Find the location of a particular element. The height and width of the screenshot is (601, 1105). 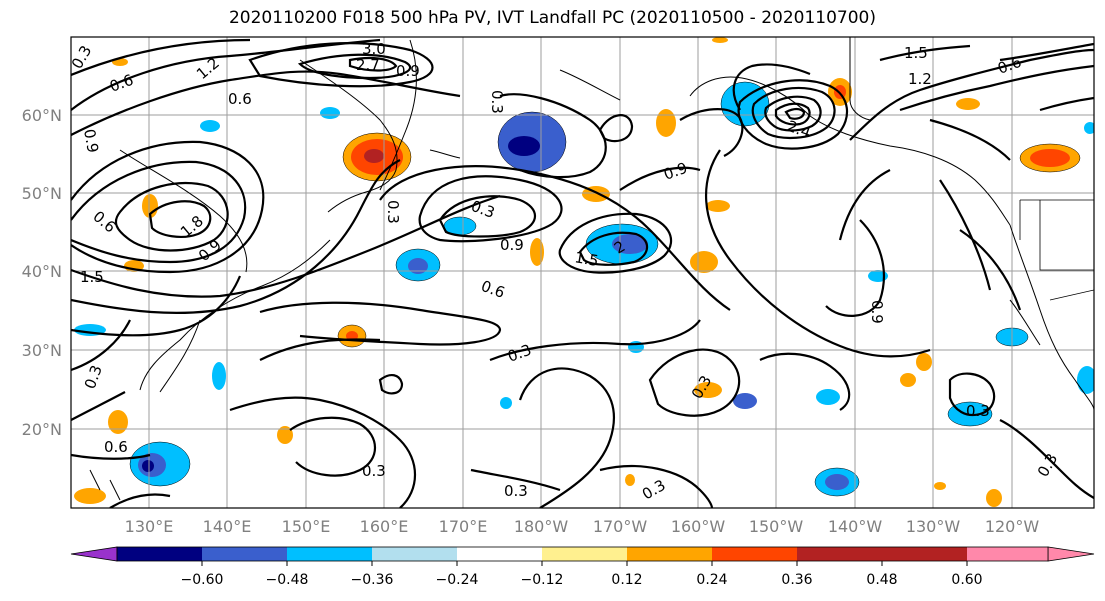

lon-label: 170°W is located at coordinates (620, 526).